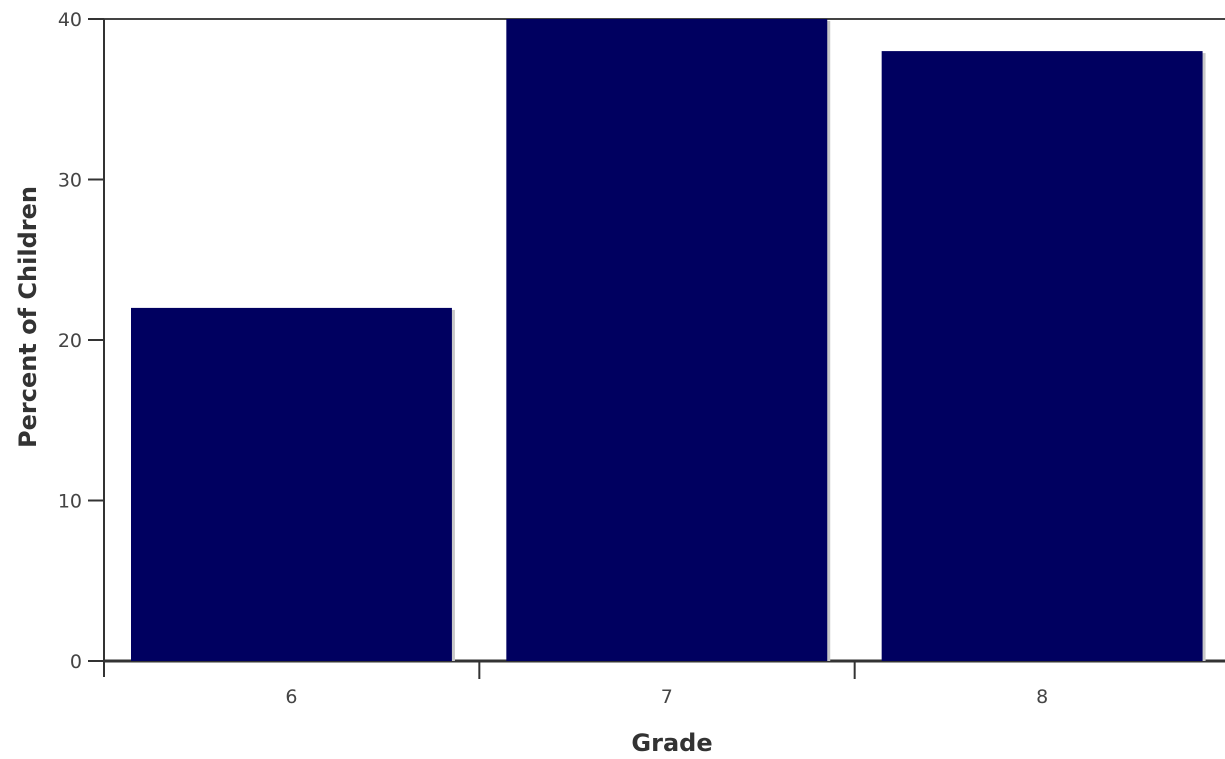 This screenshot has height=759, width=1225. I want to click on x-tick-label: 8, so click(1042, 697).